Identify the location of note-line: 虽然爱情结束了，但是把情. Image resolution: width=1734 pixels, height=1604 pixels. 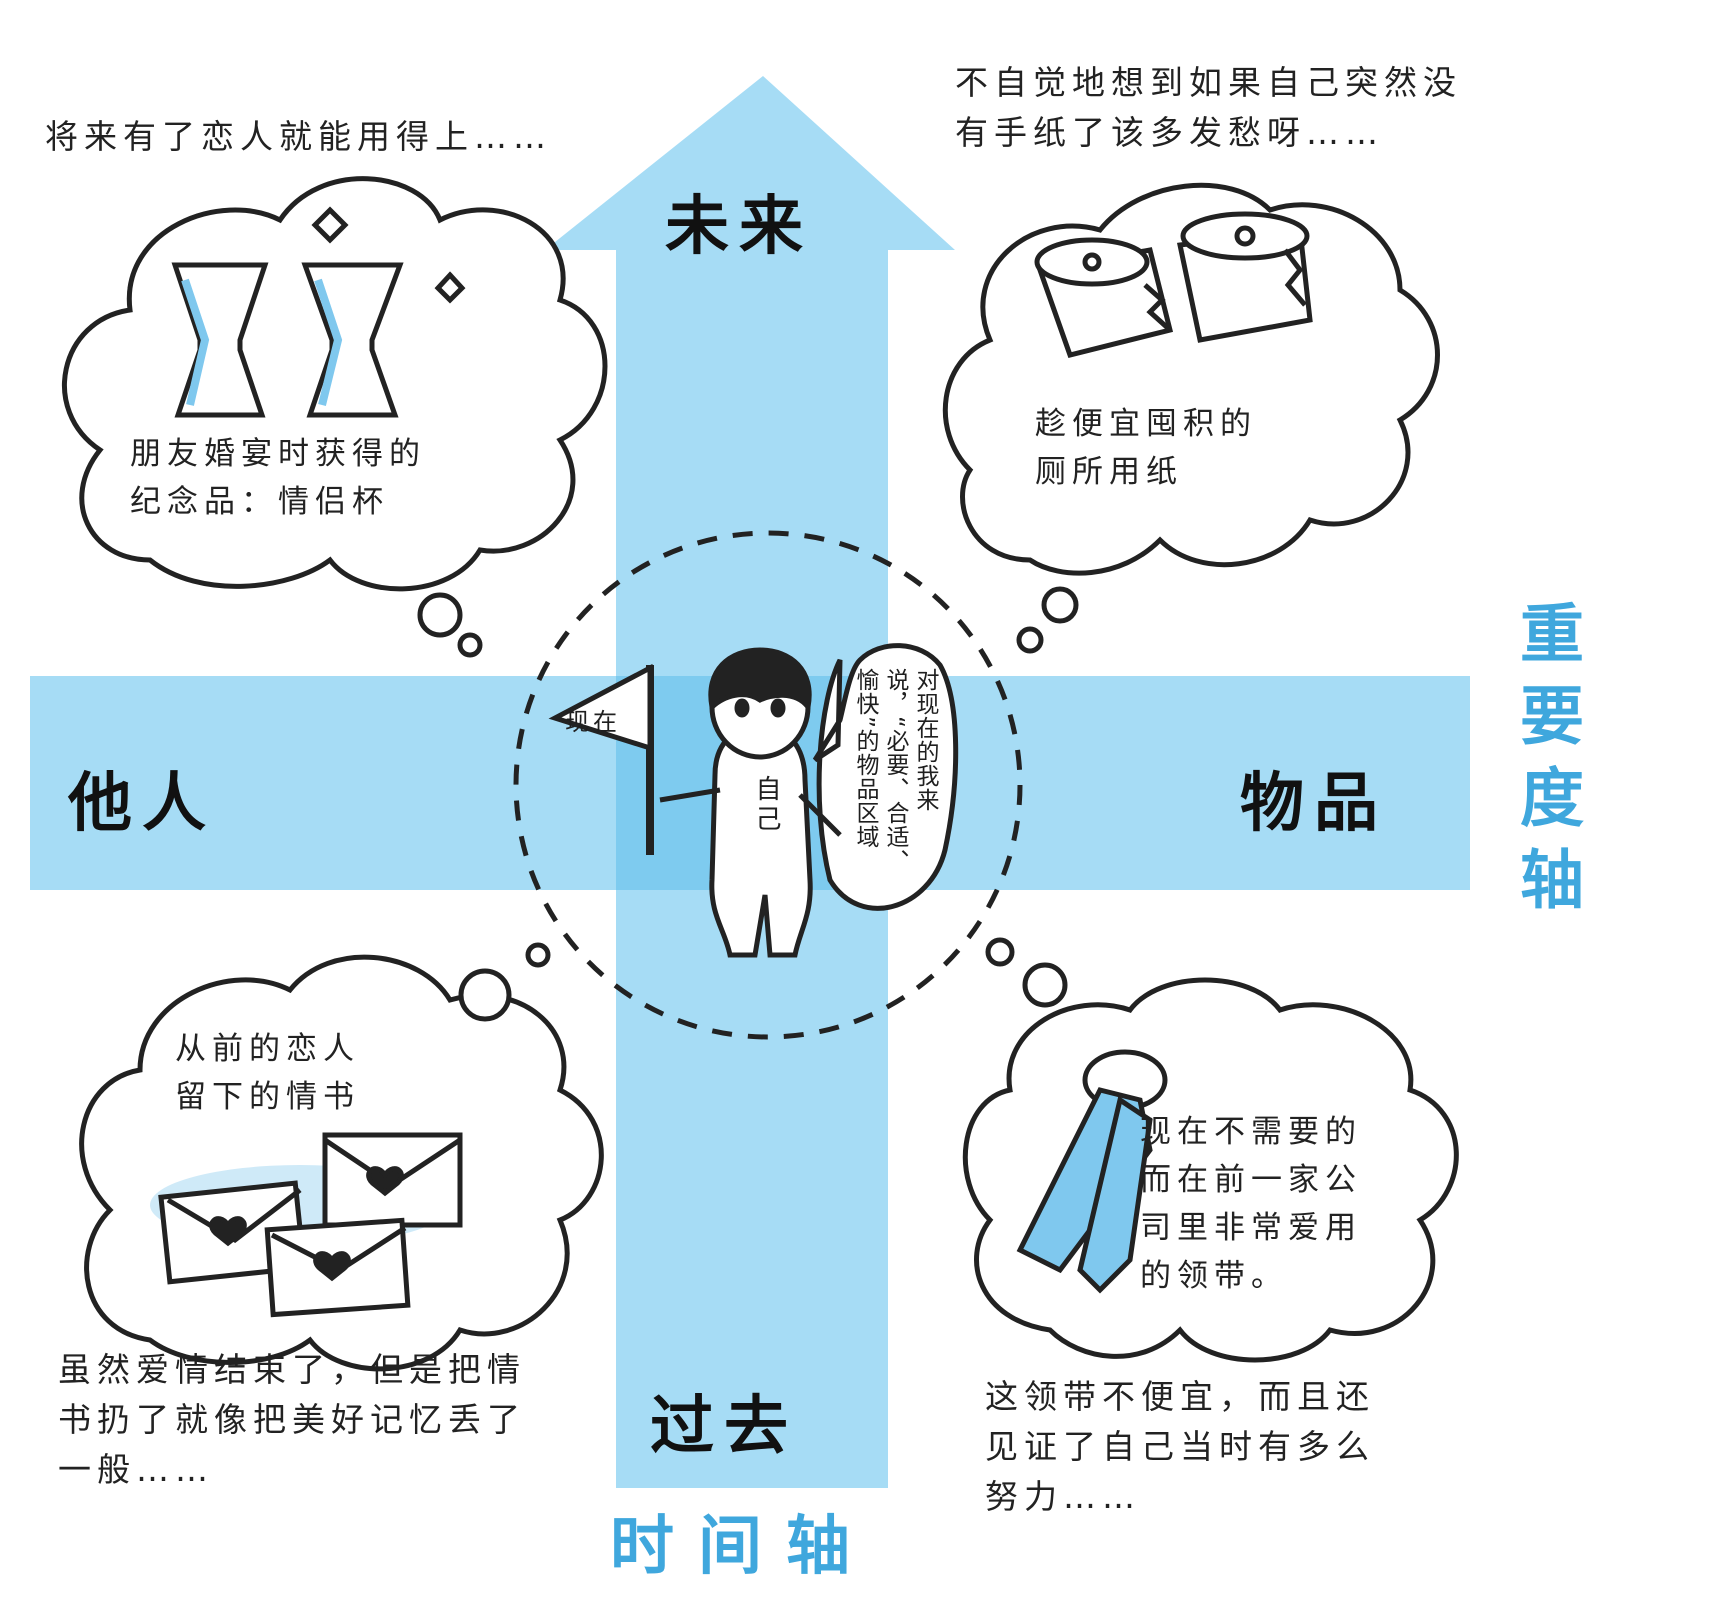
(292, 1369).